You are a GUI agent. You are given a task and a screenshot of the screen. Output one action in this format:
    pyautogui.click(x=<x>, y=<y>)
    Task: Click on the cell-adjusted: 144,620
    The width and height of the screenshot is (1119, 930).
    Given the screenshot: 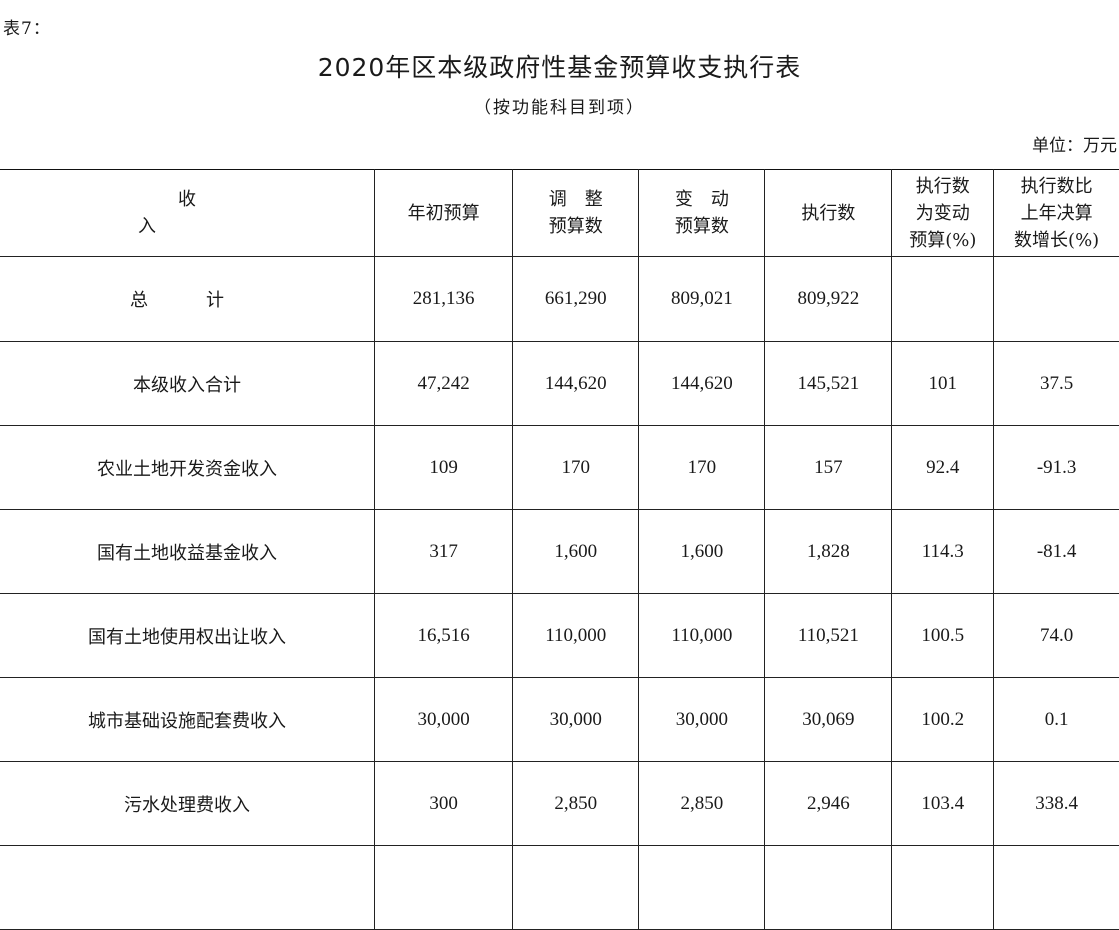 What is the action you would take?
    pyautogui.click(x=576, y=383)
    